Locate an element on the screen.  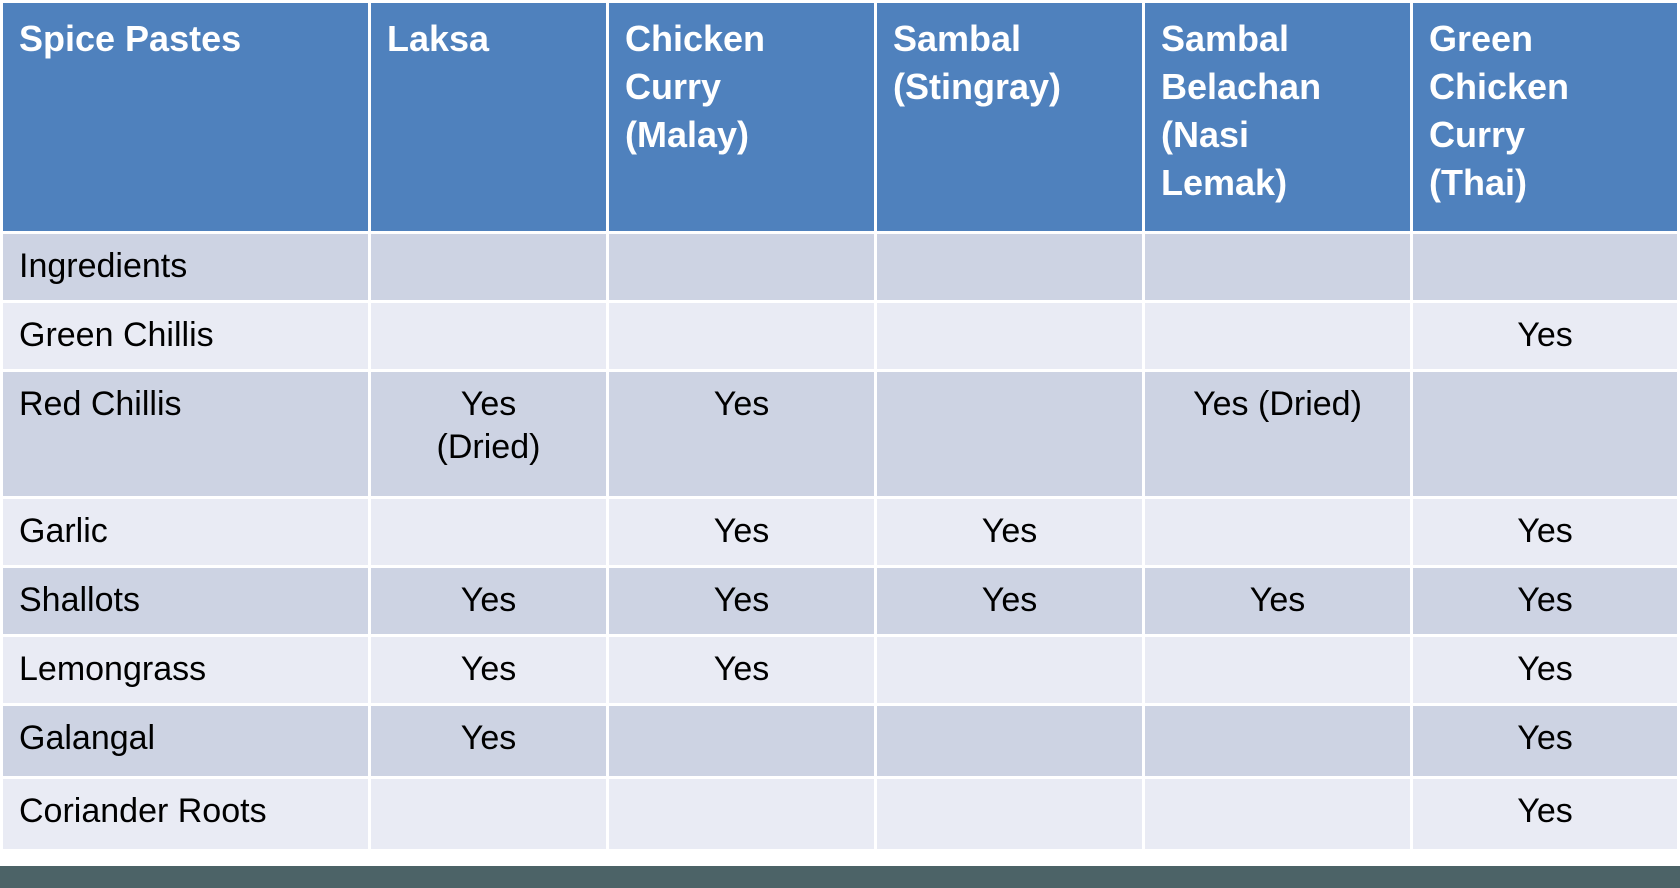
table-row: Shallots Yes Yes Yes Yes Yes is located at coordinates (840, 601).